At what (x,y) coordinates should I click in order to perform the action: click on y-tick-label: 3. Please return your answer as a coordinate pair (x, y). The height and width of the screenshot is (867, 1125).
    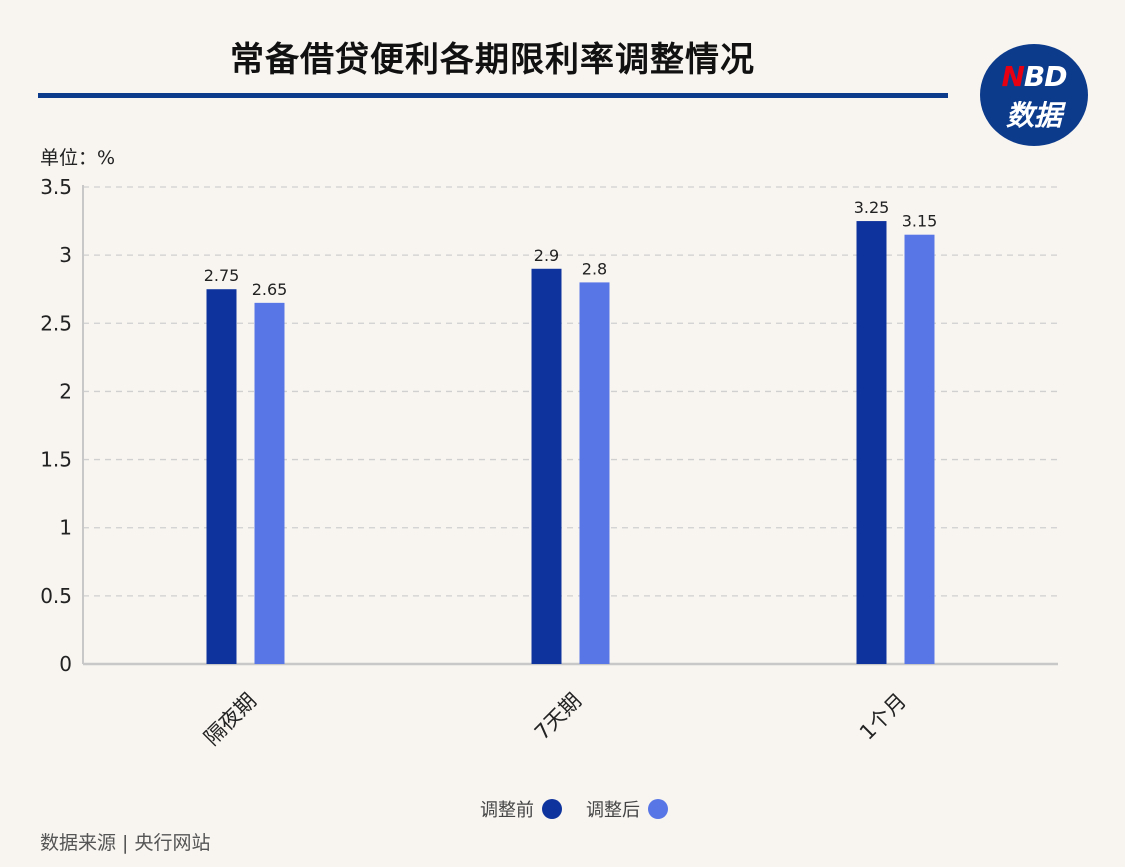
    Looking at the image, I should click on (65, 255).